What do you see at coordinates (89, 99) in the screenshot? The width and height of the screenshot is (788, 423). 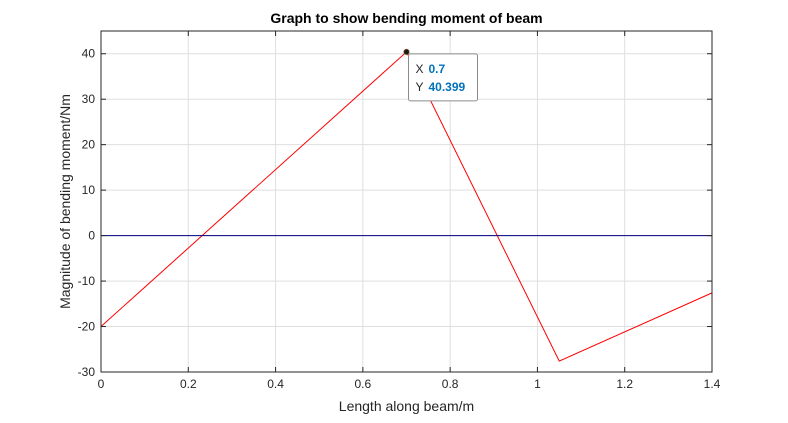 I see `y-tick-label: 30` at bounding box center [89, 99].